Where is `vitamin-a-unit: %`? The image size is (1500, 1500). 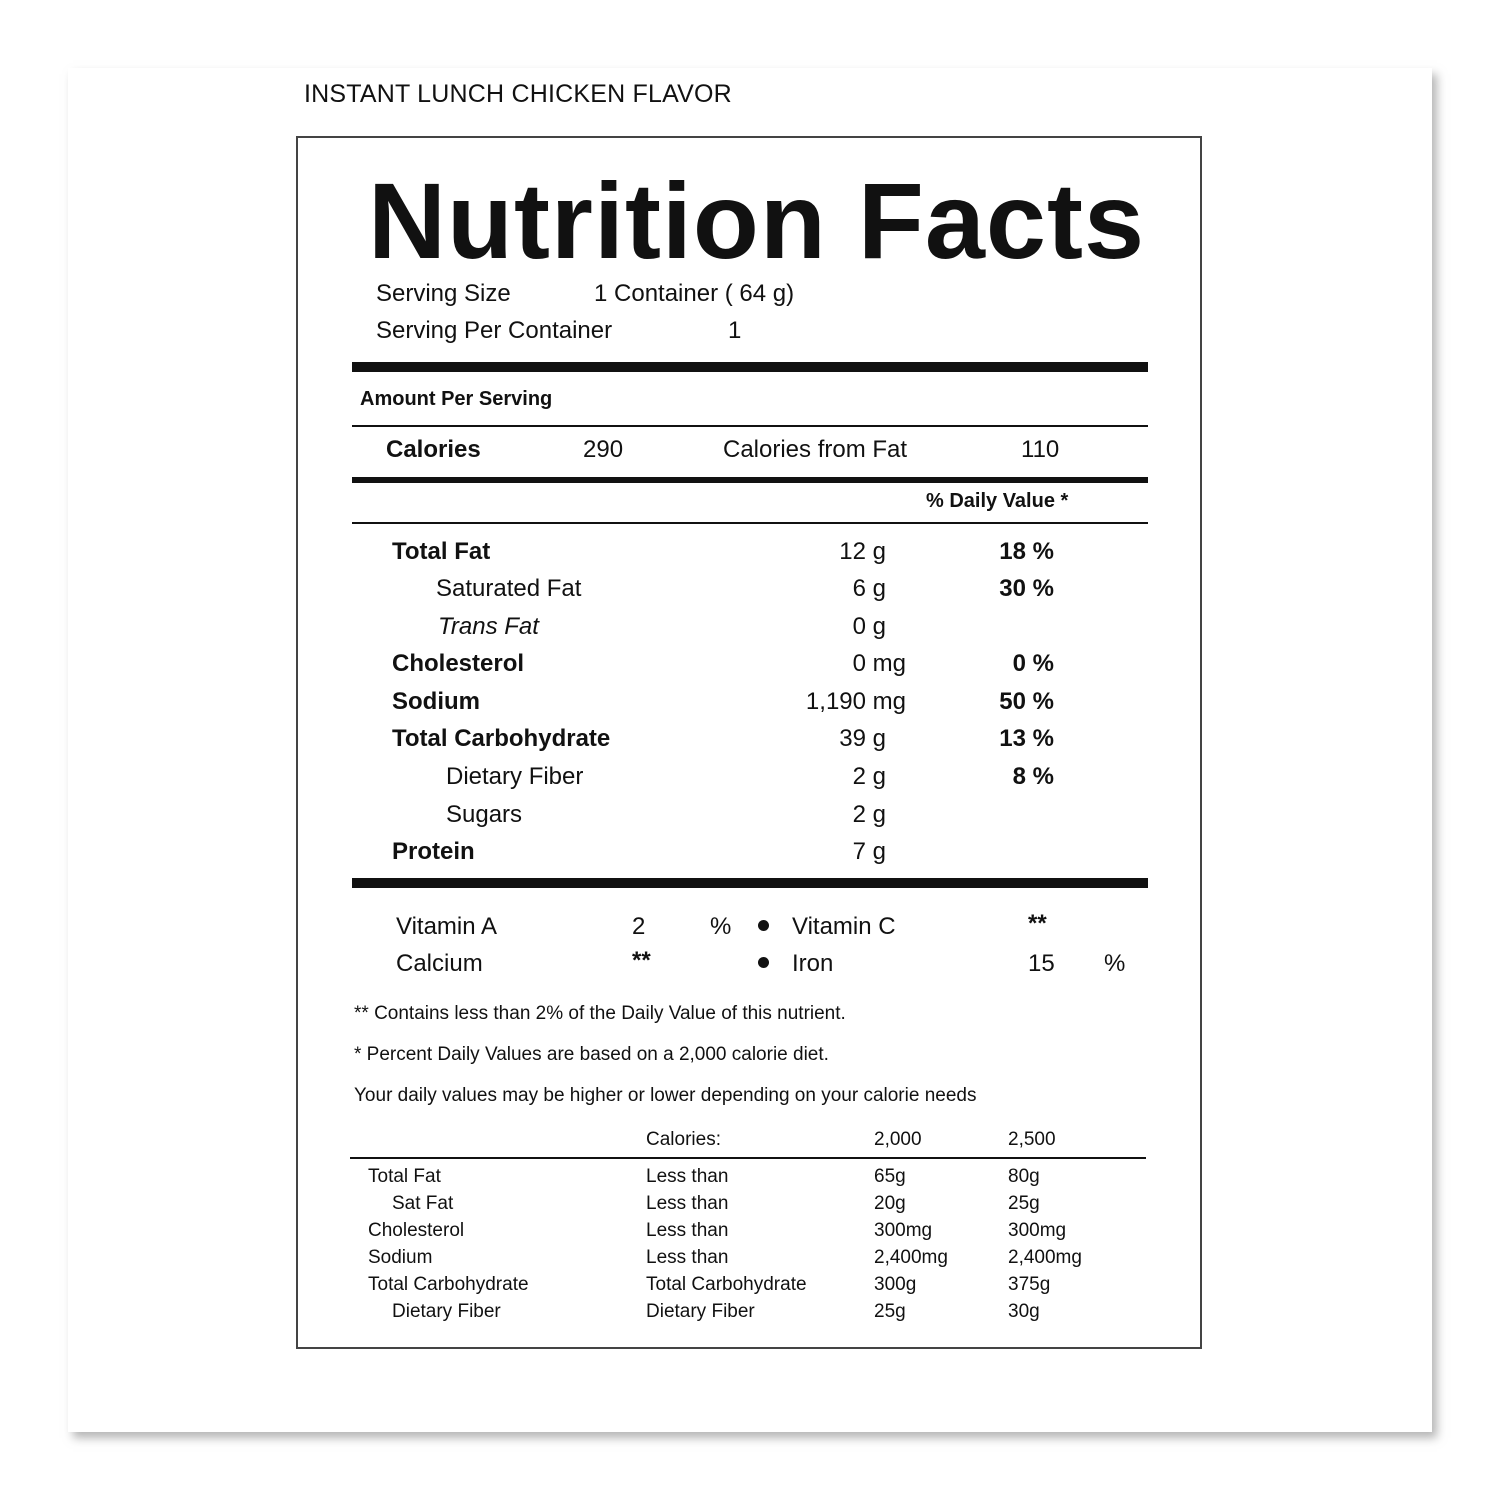 vitamin-a-unit: % is located at coordinates (721, 926).